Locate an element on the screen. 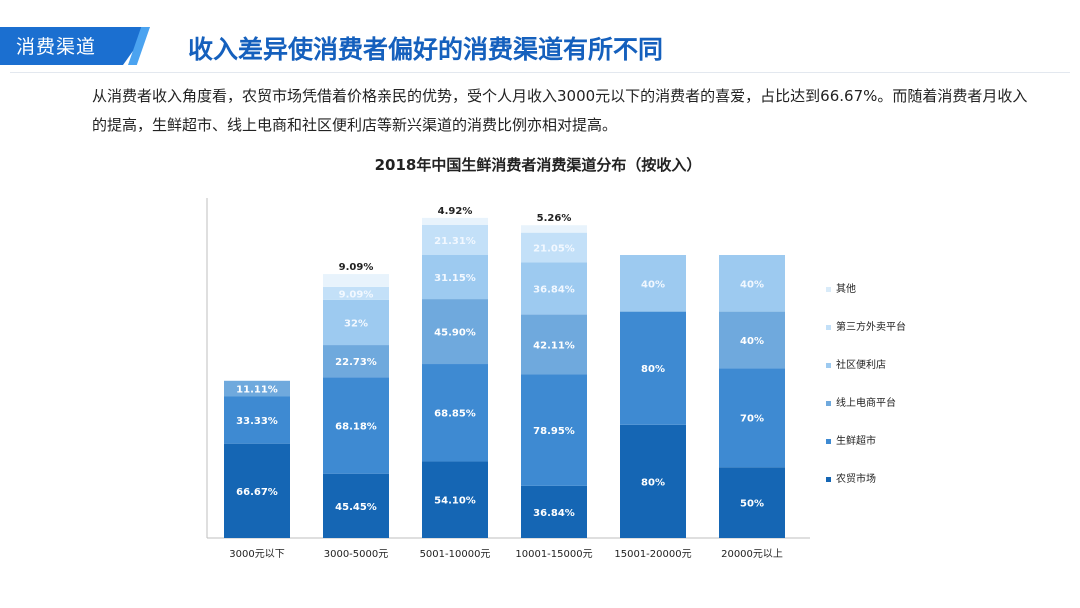  data-label: 42.11% is located at coordinates (554, 345).